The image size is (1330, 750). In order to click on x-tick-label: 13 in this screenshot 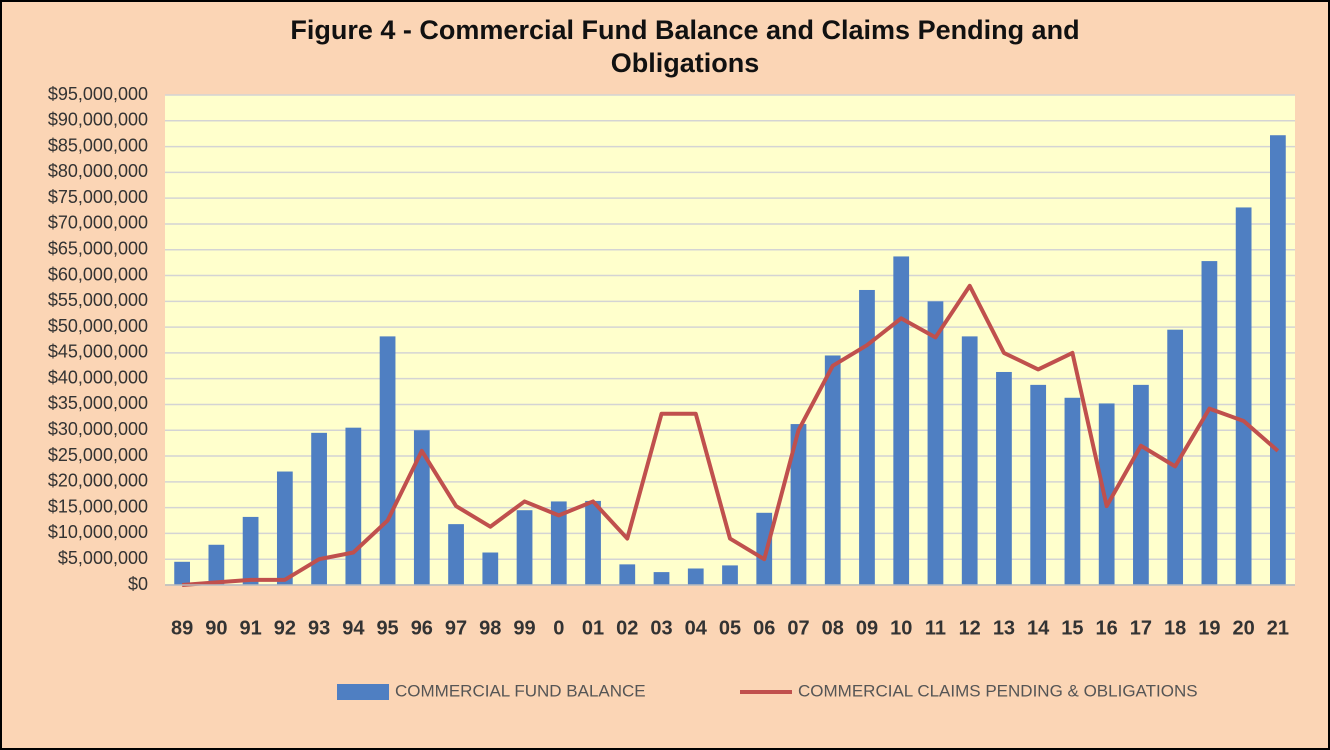, I will do `click(1004, 628)`.